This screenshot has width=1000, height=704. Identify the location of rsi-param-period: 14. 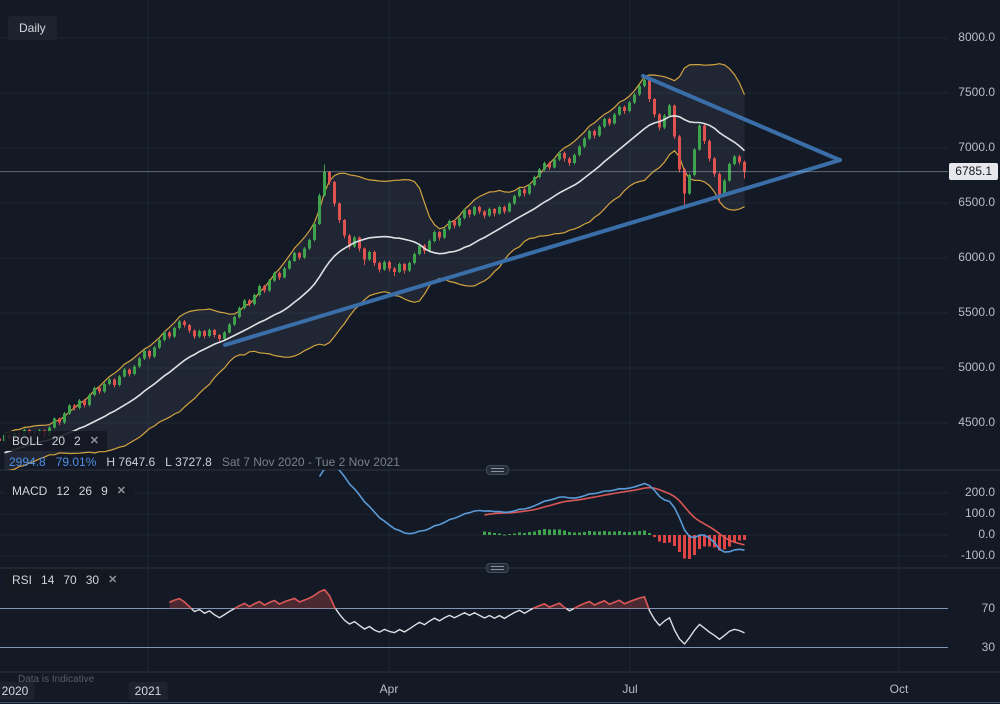
(48, 580).